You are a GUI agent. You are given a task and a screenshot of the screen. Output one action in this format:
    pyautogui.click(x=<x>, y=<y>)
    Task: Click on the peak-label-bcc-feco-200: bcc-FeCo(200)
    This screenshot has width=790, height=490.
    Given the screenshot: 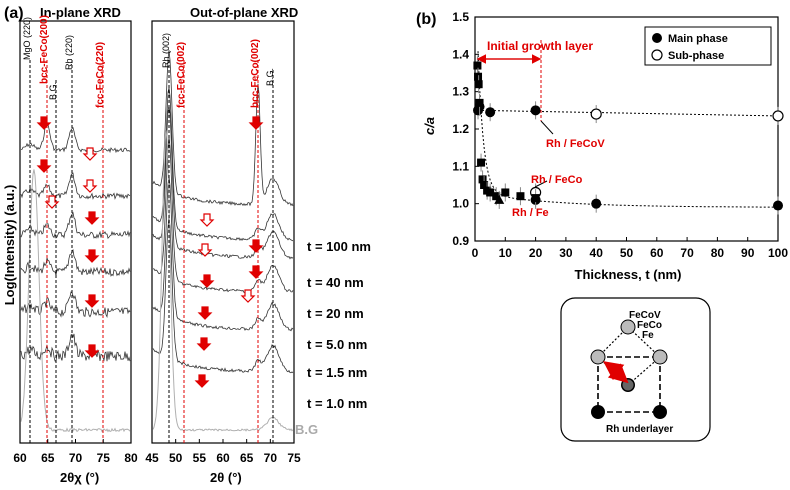 What is the action you would take?
    pyautogui.click(x=44, y=49)
    